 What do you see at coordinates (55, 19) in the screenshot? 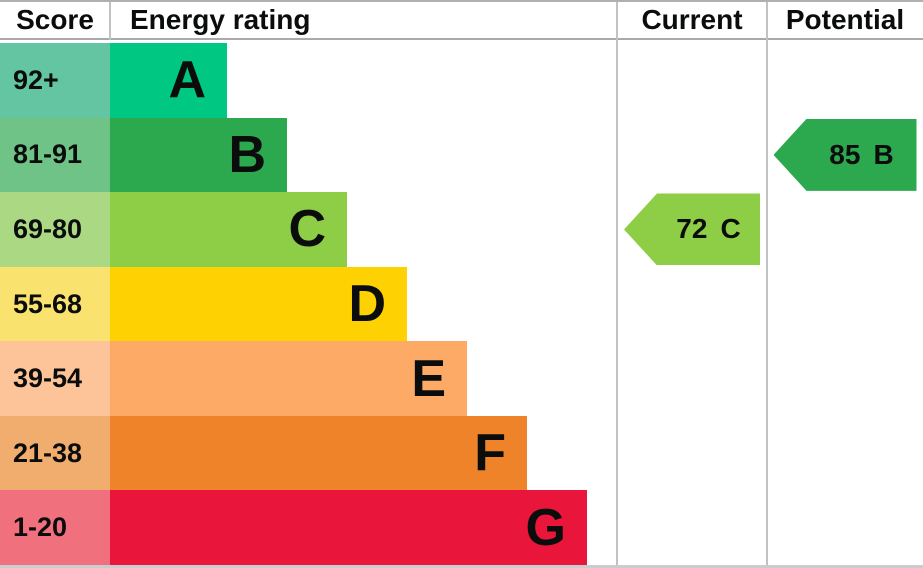
I see `score-column-header: Score` at bounding box center [55, 19].